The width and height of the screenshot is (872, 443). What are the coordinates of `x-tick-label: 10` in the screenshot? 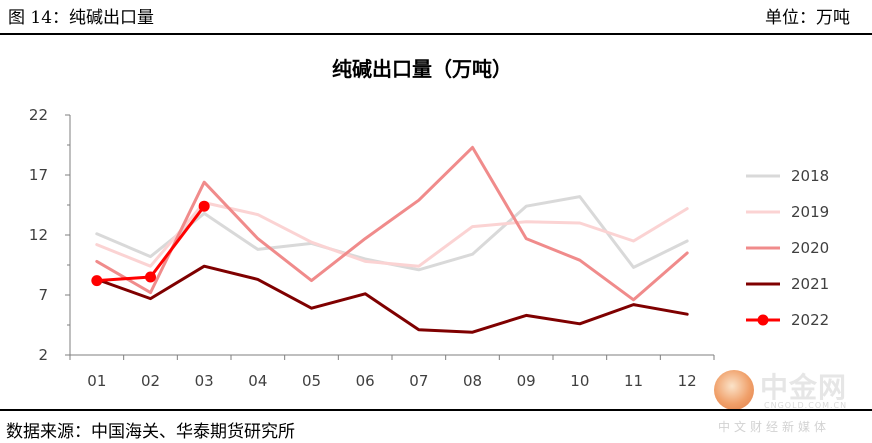 It's located at (579, 381).